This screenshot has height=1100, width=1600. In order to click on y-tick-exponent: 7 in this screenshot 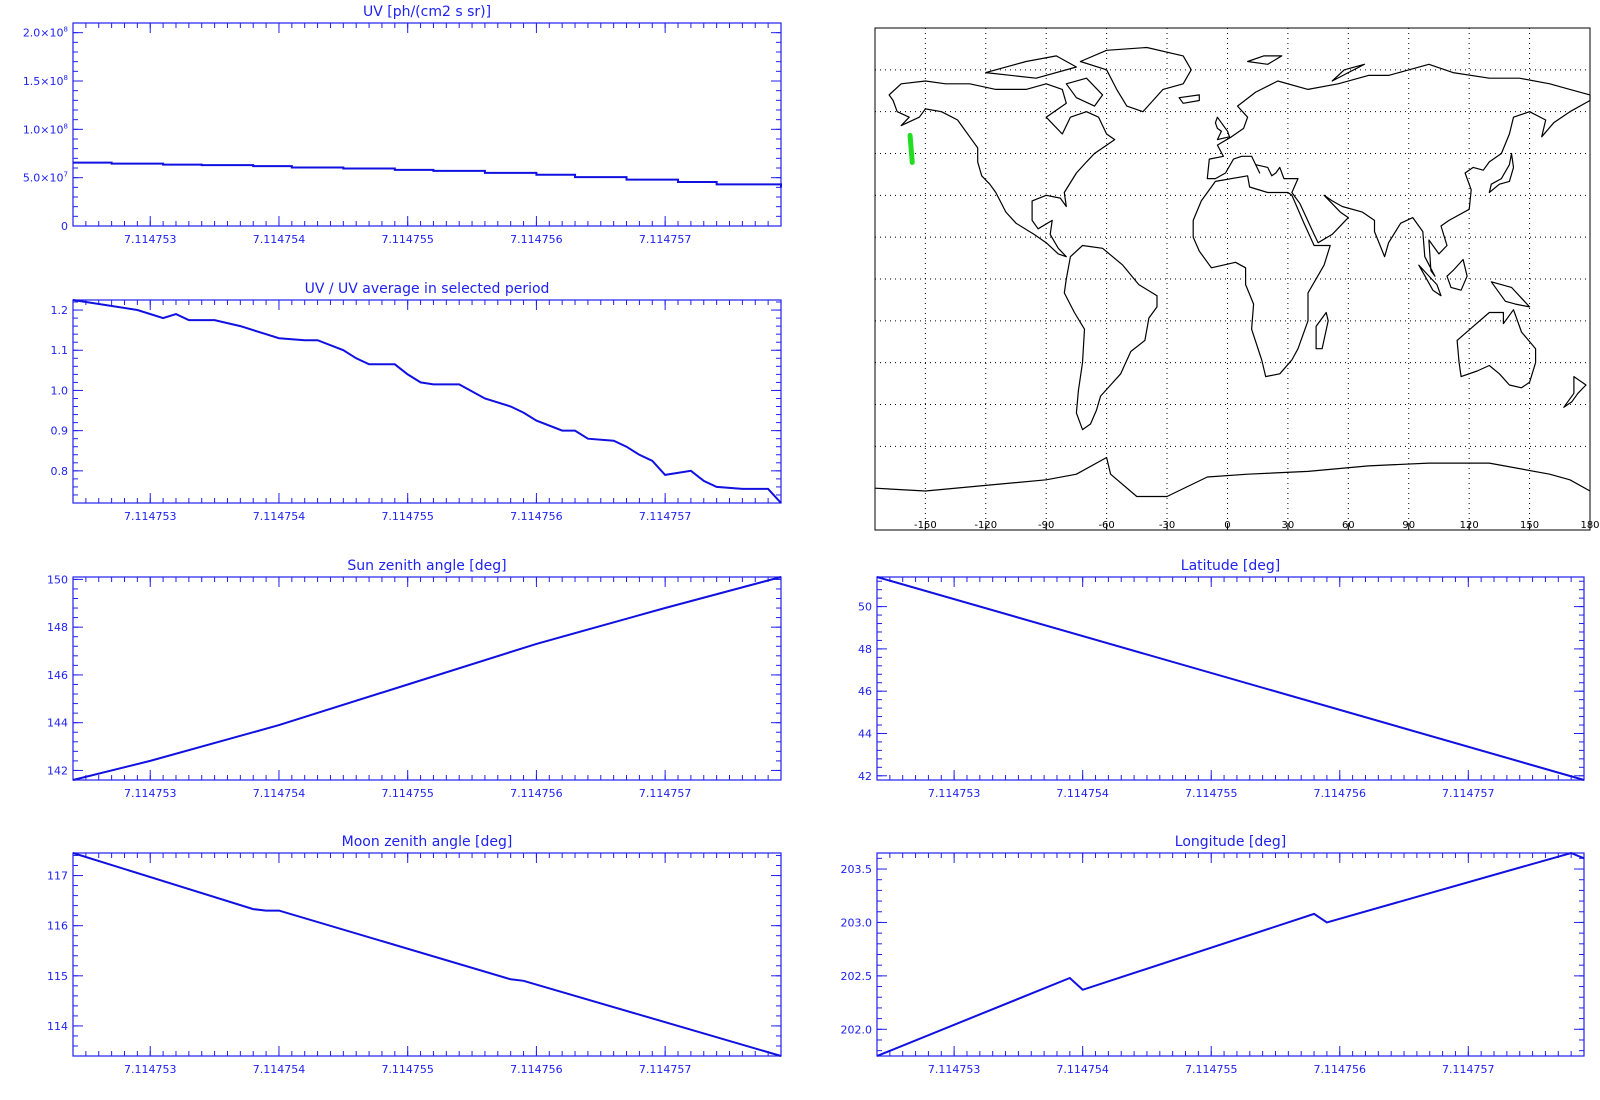, I will do `click(66, 175)`.